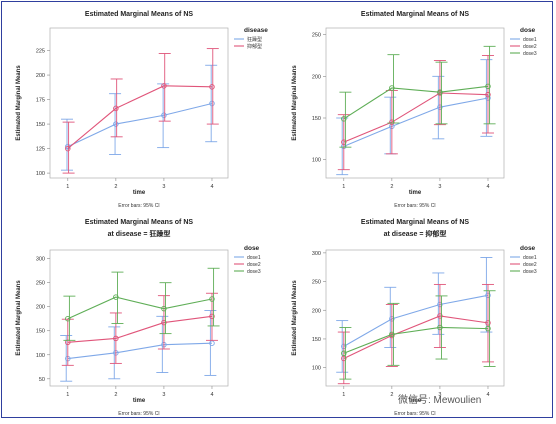 This screenshot has width=556, height=424. I want to click on chart-subtitle: at disease = 狂躁型, so click(139, 233).